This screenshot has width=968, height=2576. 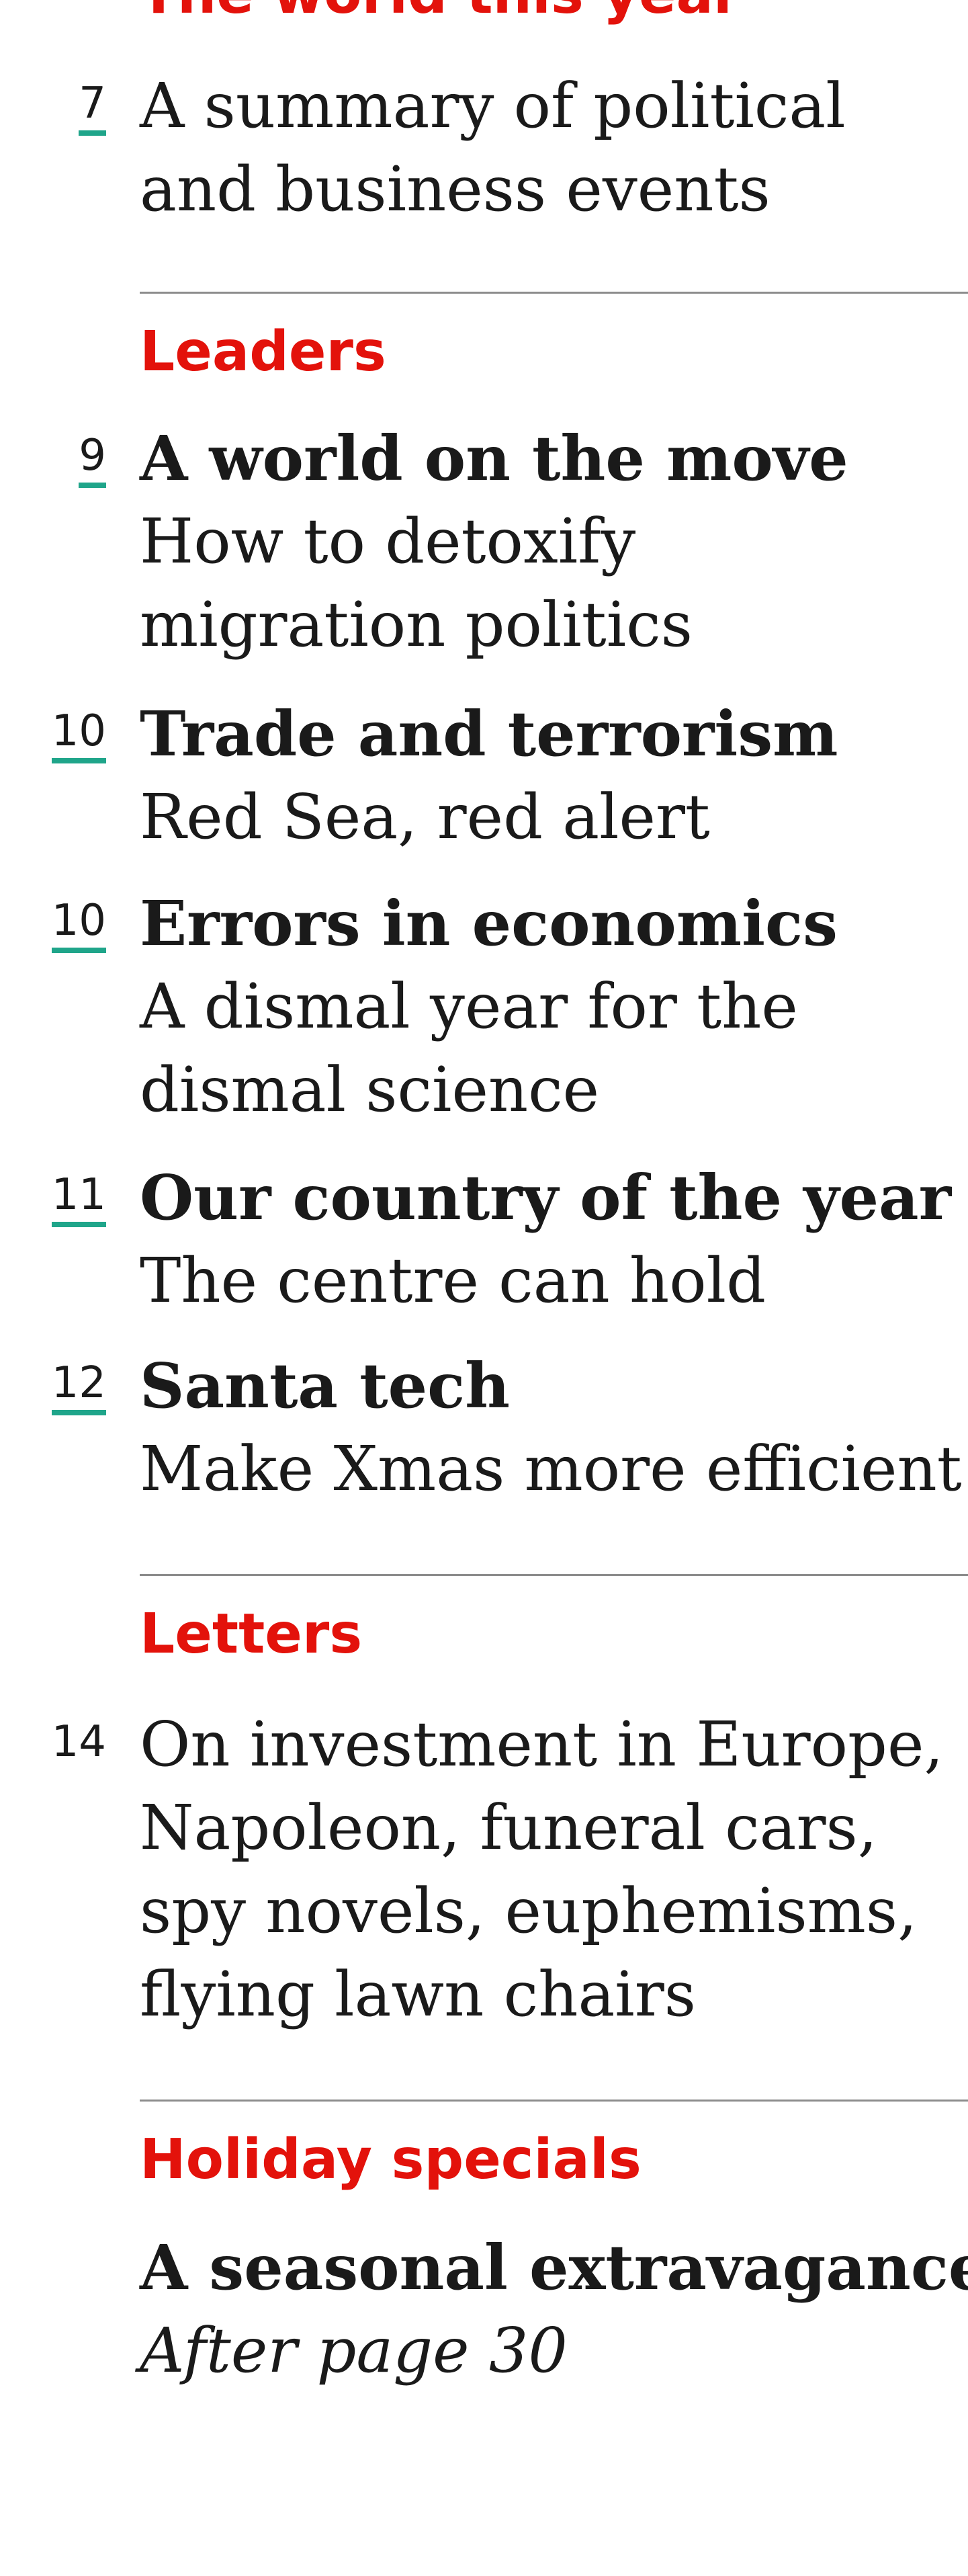 What do you see at coordinates (554, 2267) in the screenshot?
I see `entry-title: A seasonal extravagance` at bounding box center [554, 2267].